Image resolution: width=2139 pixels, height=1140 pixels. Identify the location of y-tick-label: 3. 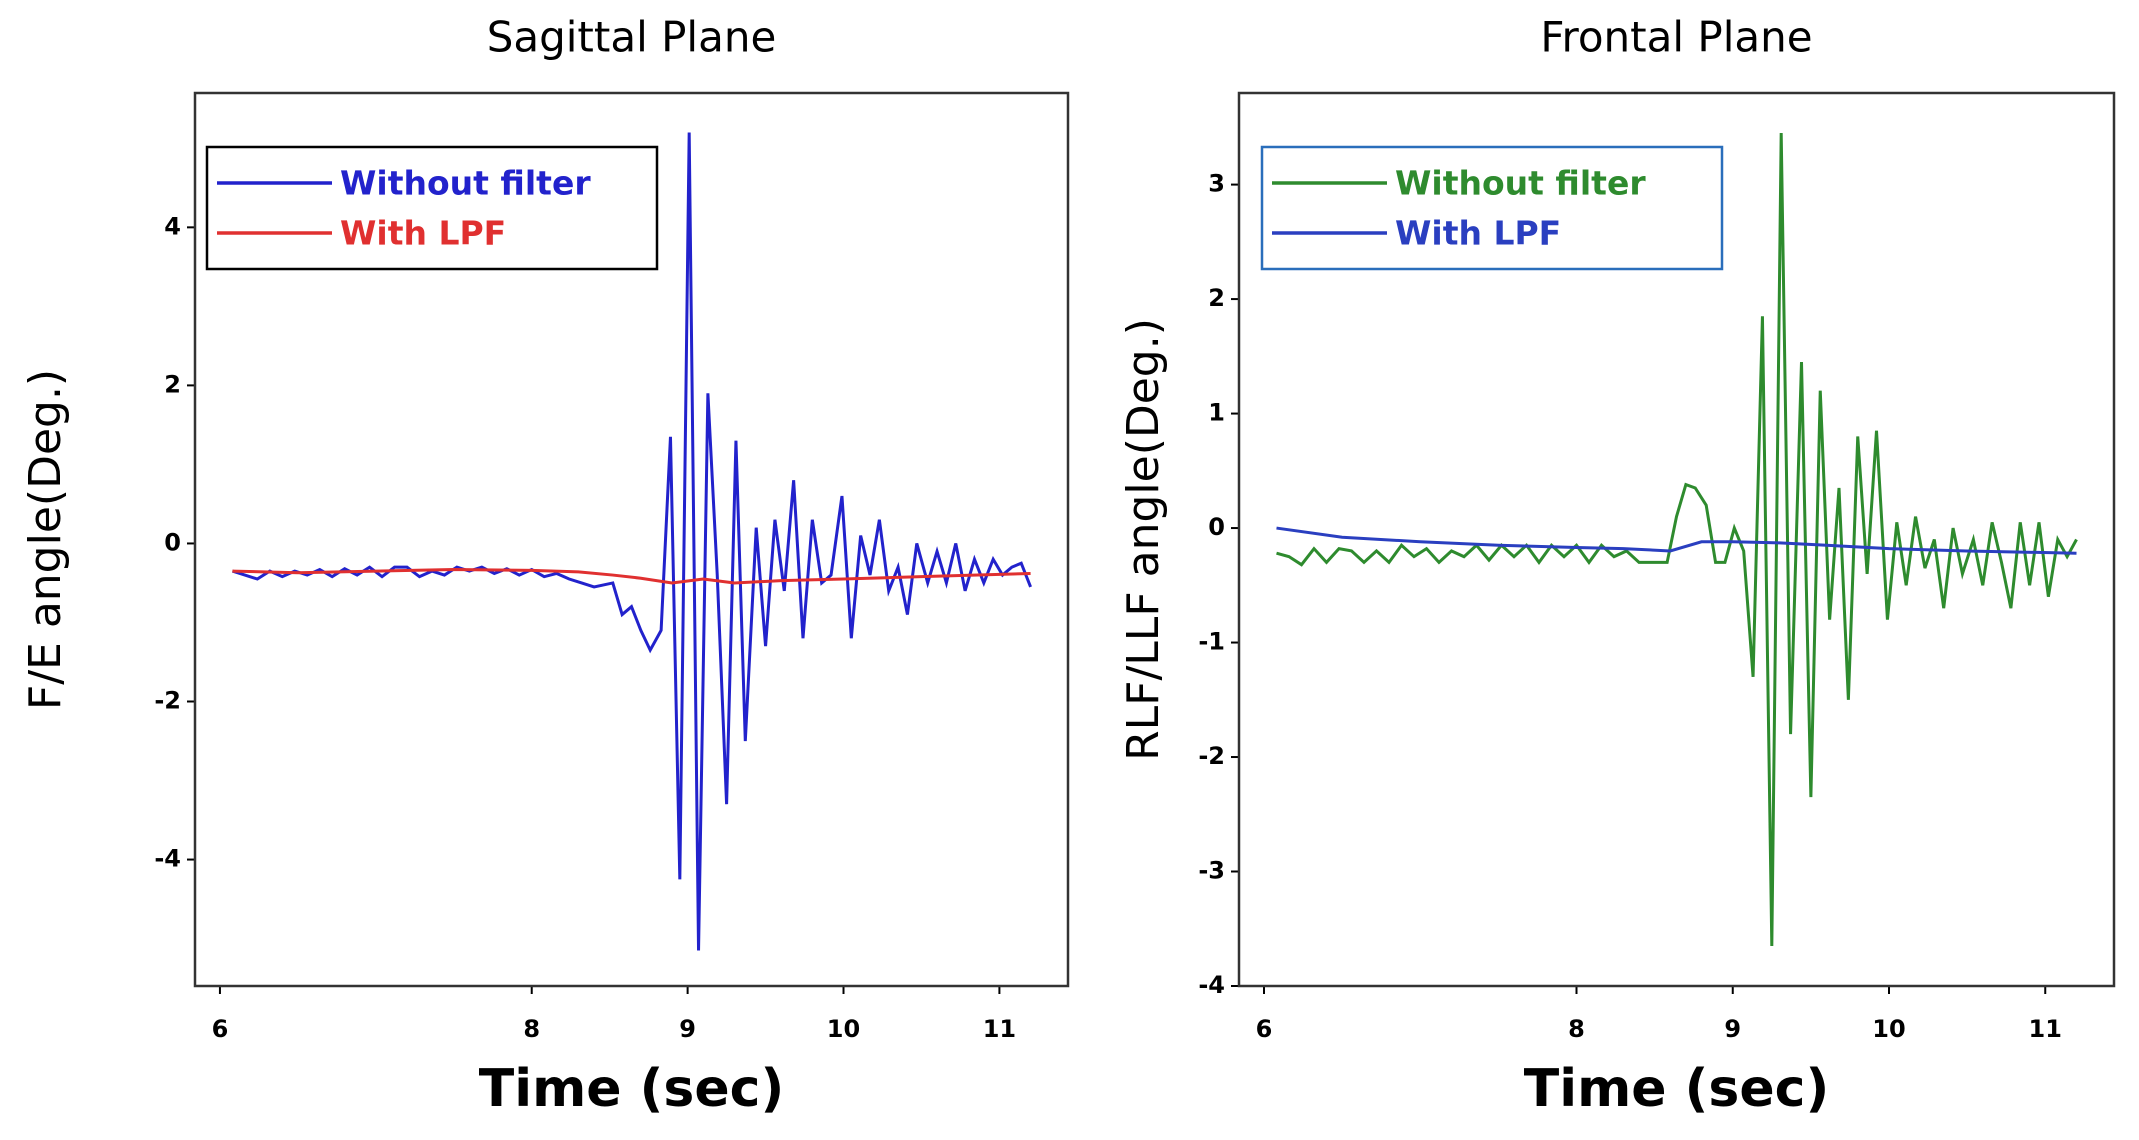
(1216, 184).